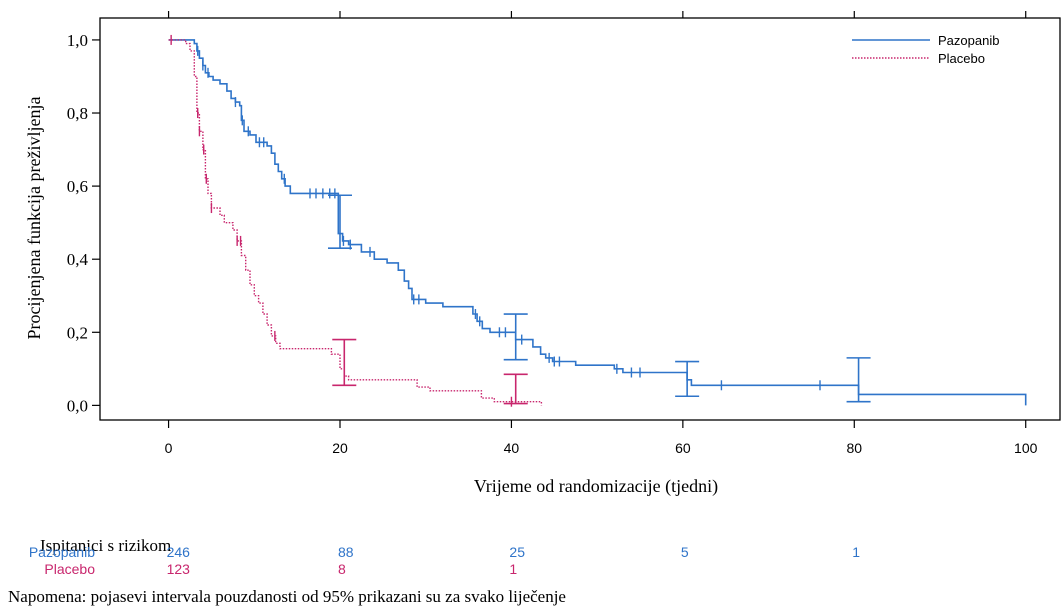 Image resolution: width=1064 pixels, height=610 pixels. I want to click on risk-count: 246, so click(178, 552).